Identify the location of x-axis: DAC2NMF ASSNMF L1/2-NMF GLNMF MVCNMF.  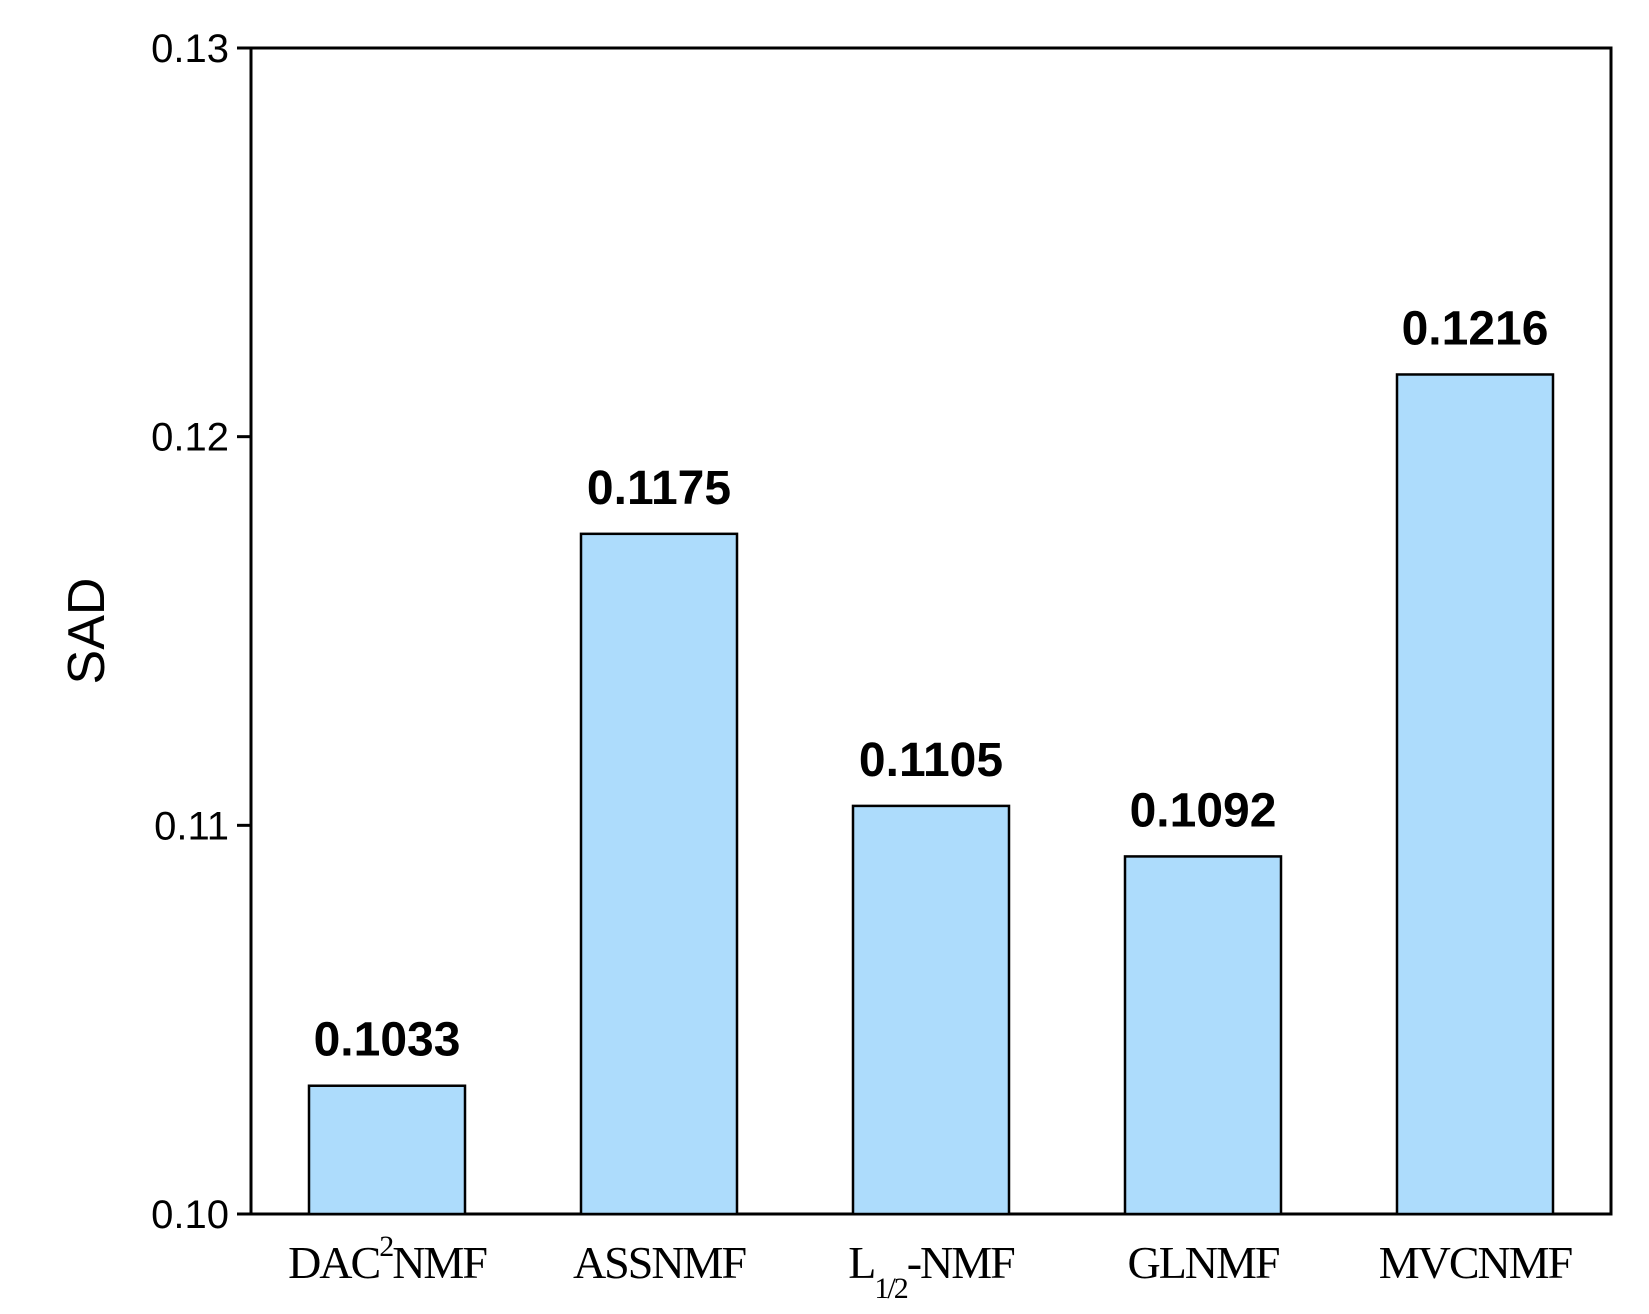
(931, 1267).